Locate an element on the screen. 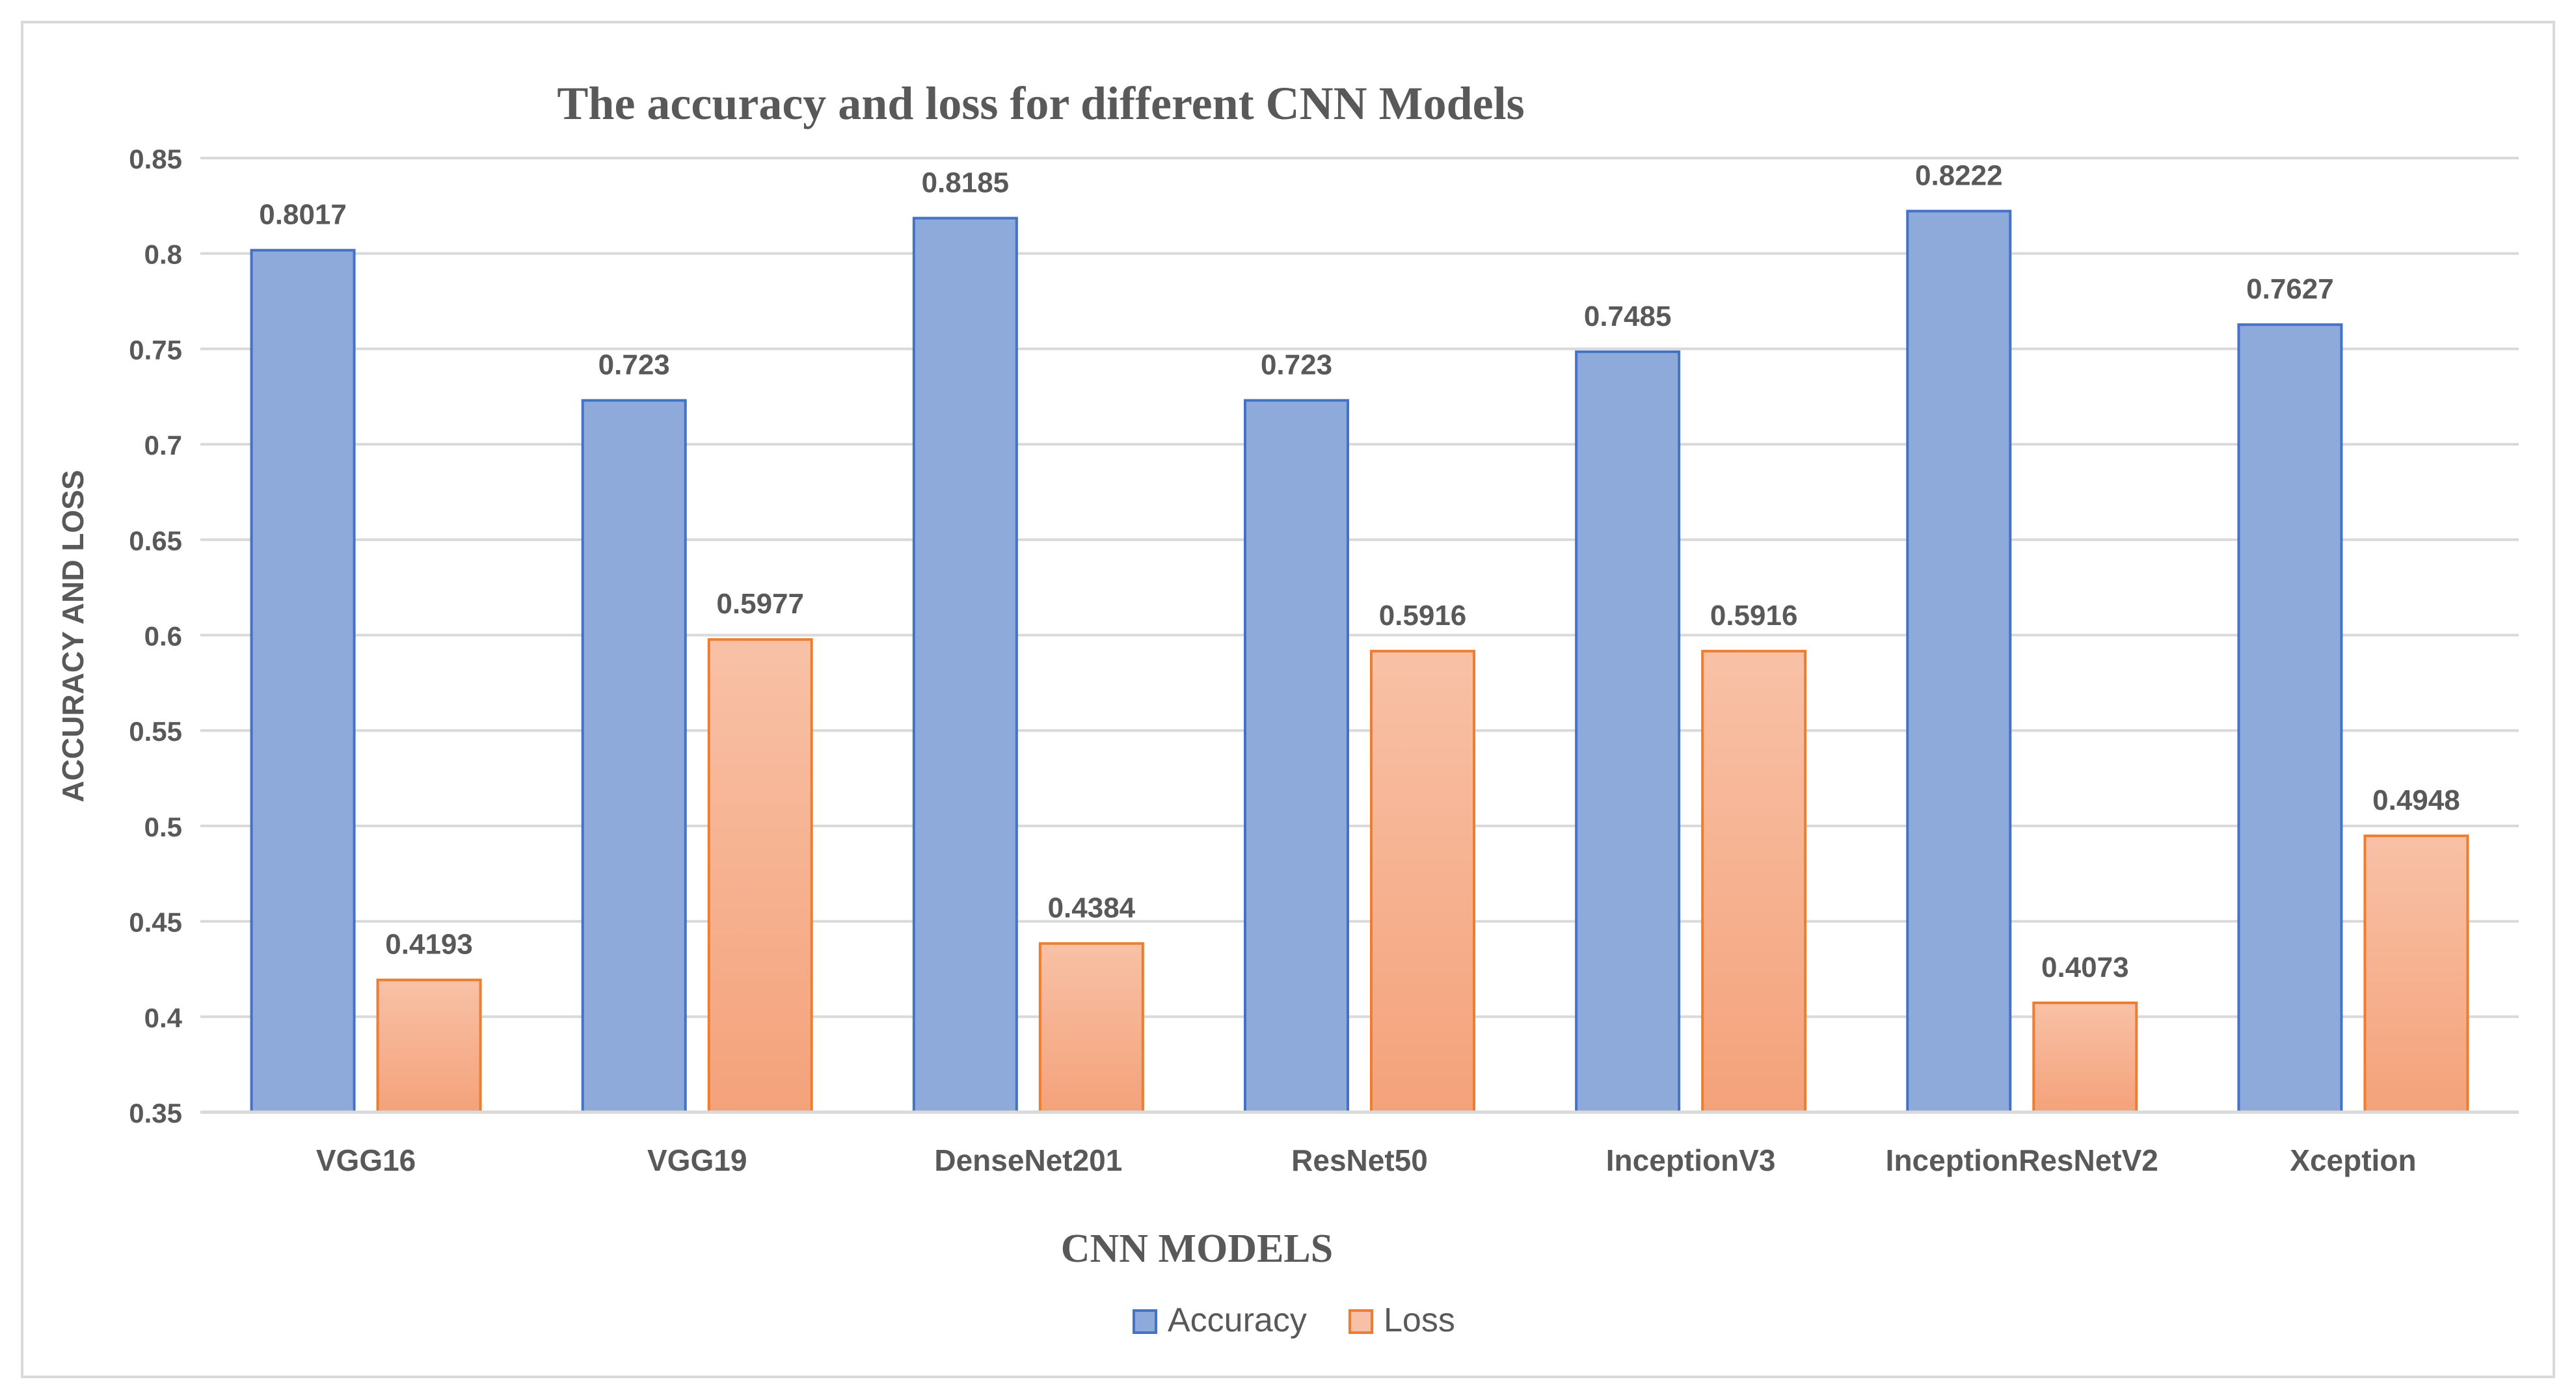 This screenshot has height=1399, width=2576. data-label-accuracy: 0.7485 is located at coordinates (1628, 316).